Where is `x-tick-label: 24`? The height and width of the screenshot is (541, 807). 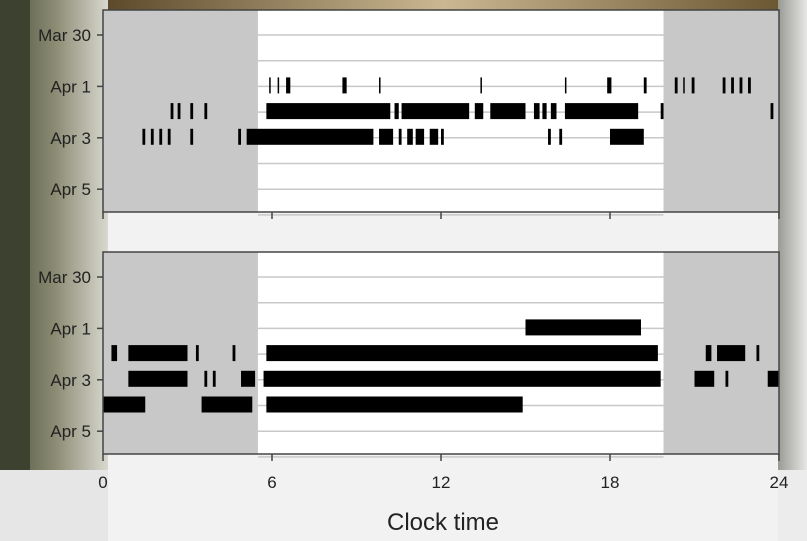
x-tick-label: 24 is located at coordinates (779, 482).